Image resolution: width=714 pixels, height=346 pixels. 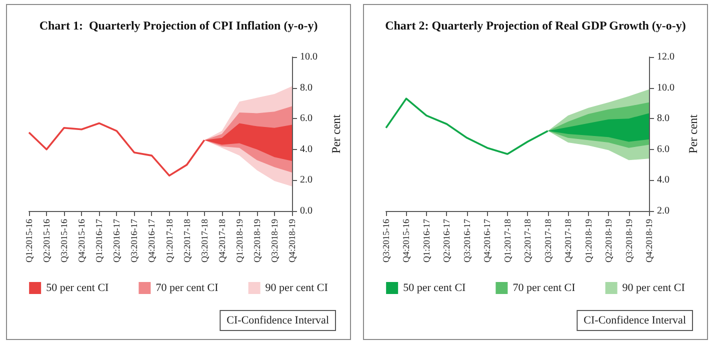 What do you see at coordinates (47, 240) in the screenshot?
I see `x-tick-label: Q2:2015-16` at bounding box center [47, 240].